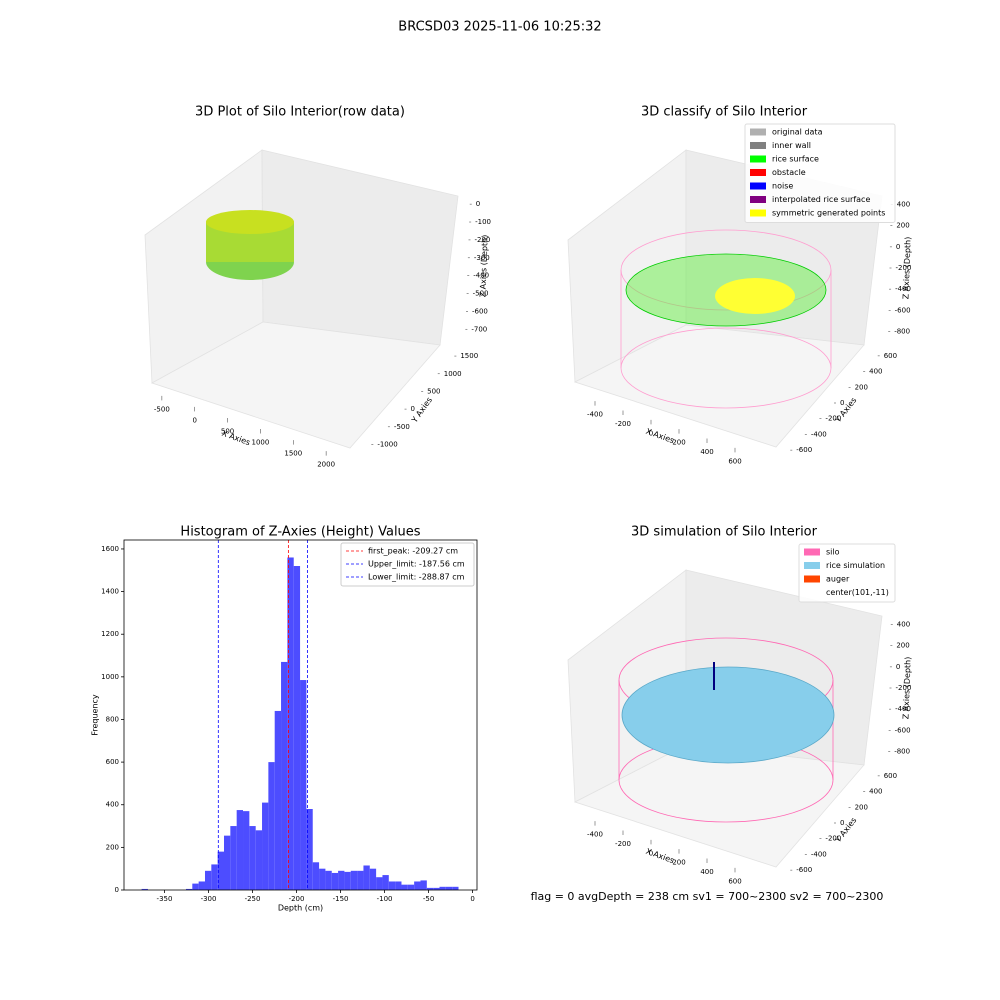 This screenshot has width=1000, height=1000. What do you see at coordinates (833, 552) in the screenshot?
I see `legend-label: silo` at bounding box center [833, 552].